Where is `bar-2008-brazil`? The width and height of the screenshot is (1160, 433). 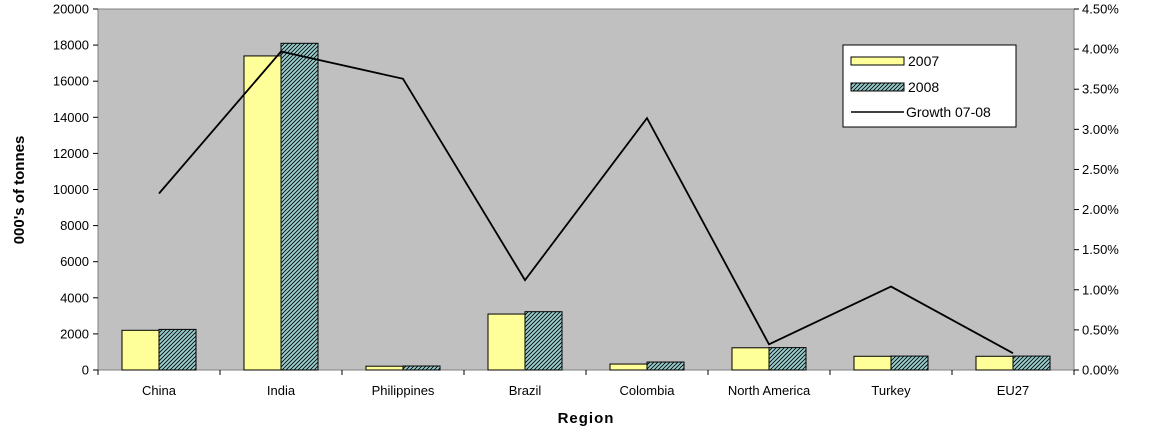 bar-2008-brazil is located at coordinates (543, 341).